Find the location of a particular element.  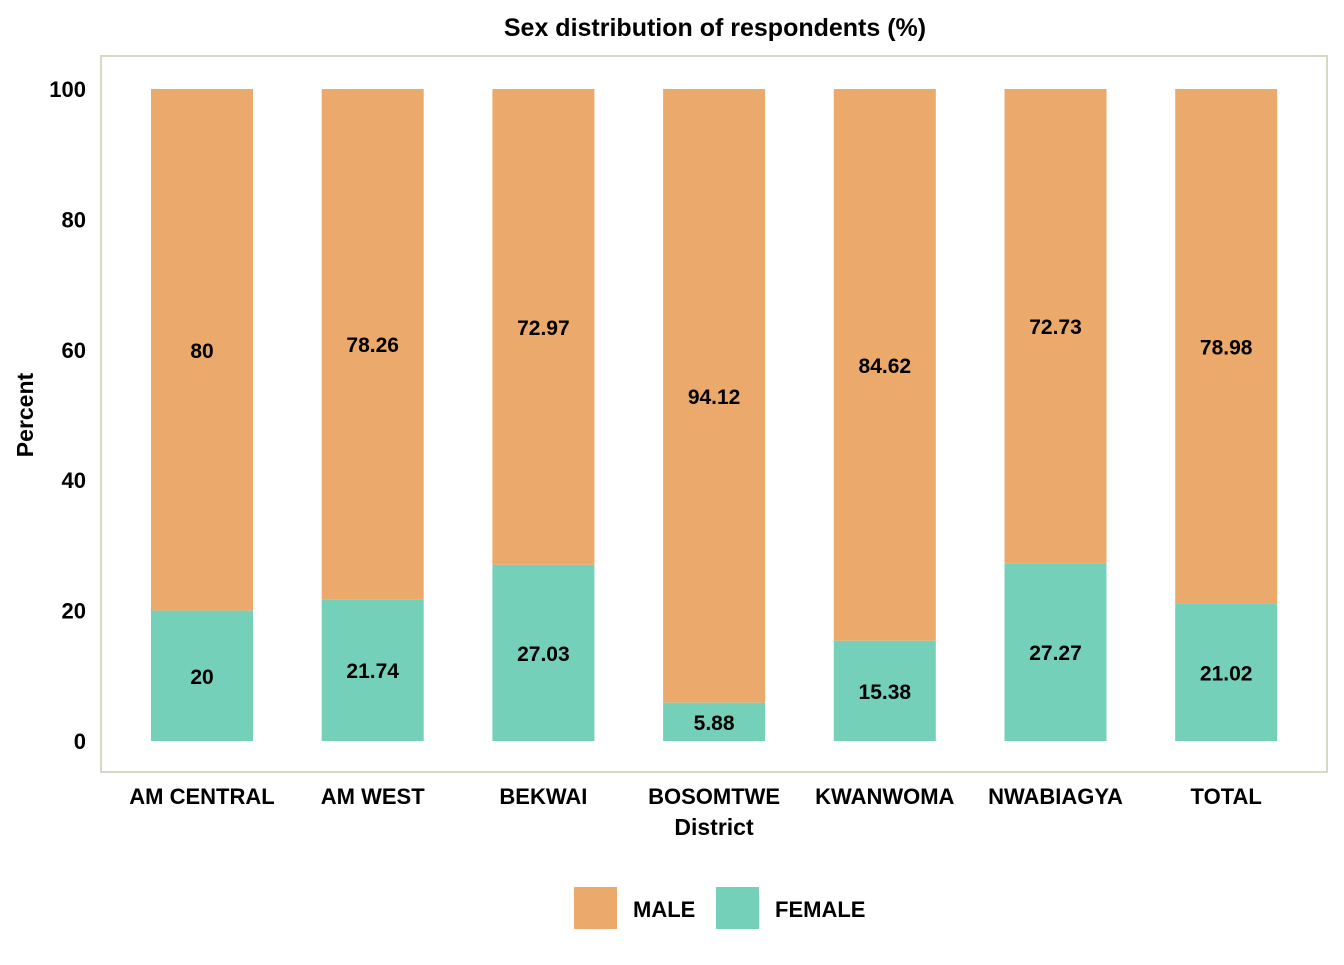

chart-title: Sex distribution of respondents (%) is located at coordinates (715, 28).